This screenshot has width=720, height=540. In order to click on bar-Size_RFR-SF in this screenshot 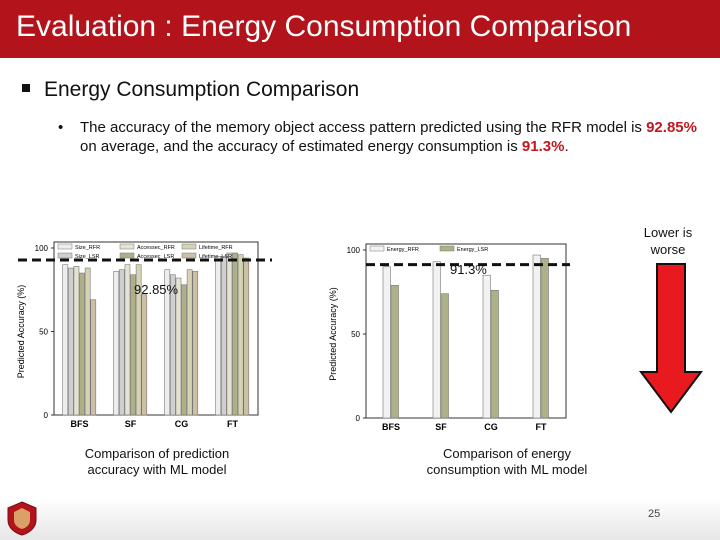, I will do `click(116, 343)`.